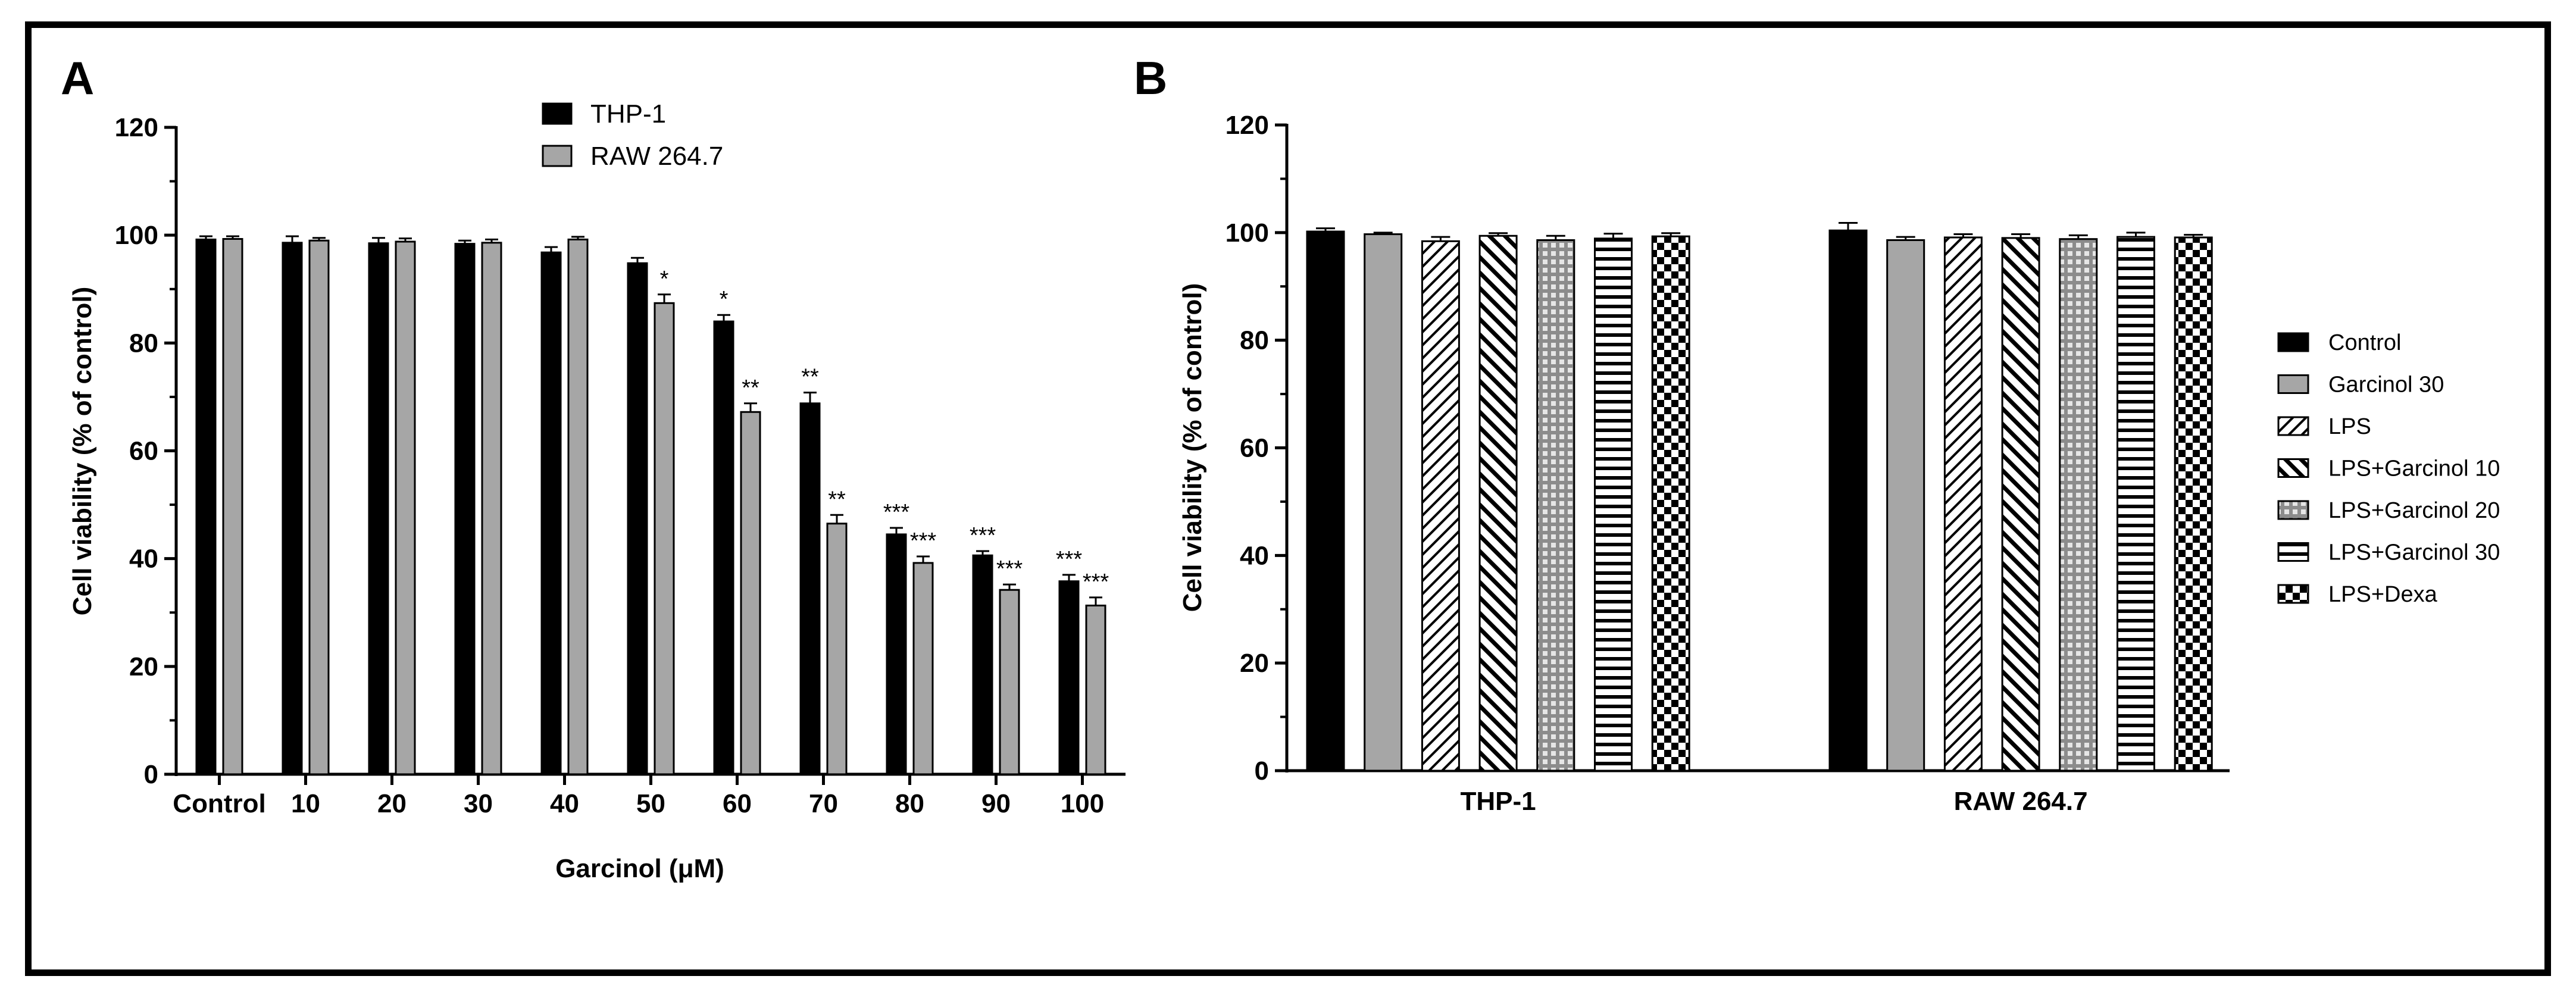 This screenshot has height=1001, width=2576. What do you see at coordinates (1150, 78) in the screenshot?
I see `panel-label-b: B` at bounding box center [1150, 78].